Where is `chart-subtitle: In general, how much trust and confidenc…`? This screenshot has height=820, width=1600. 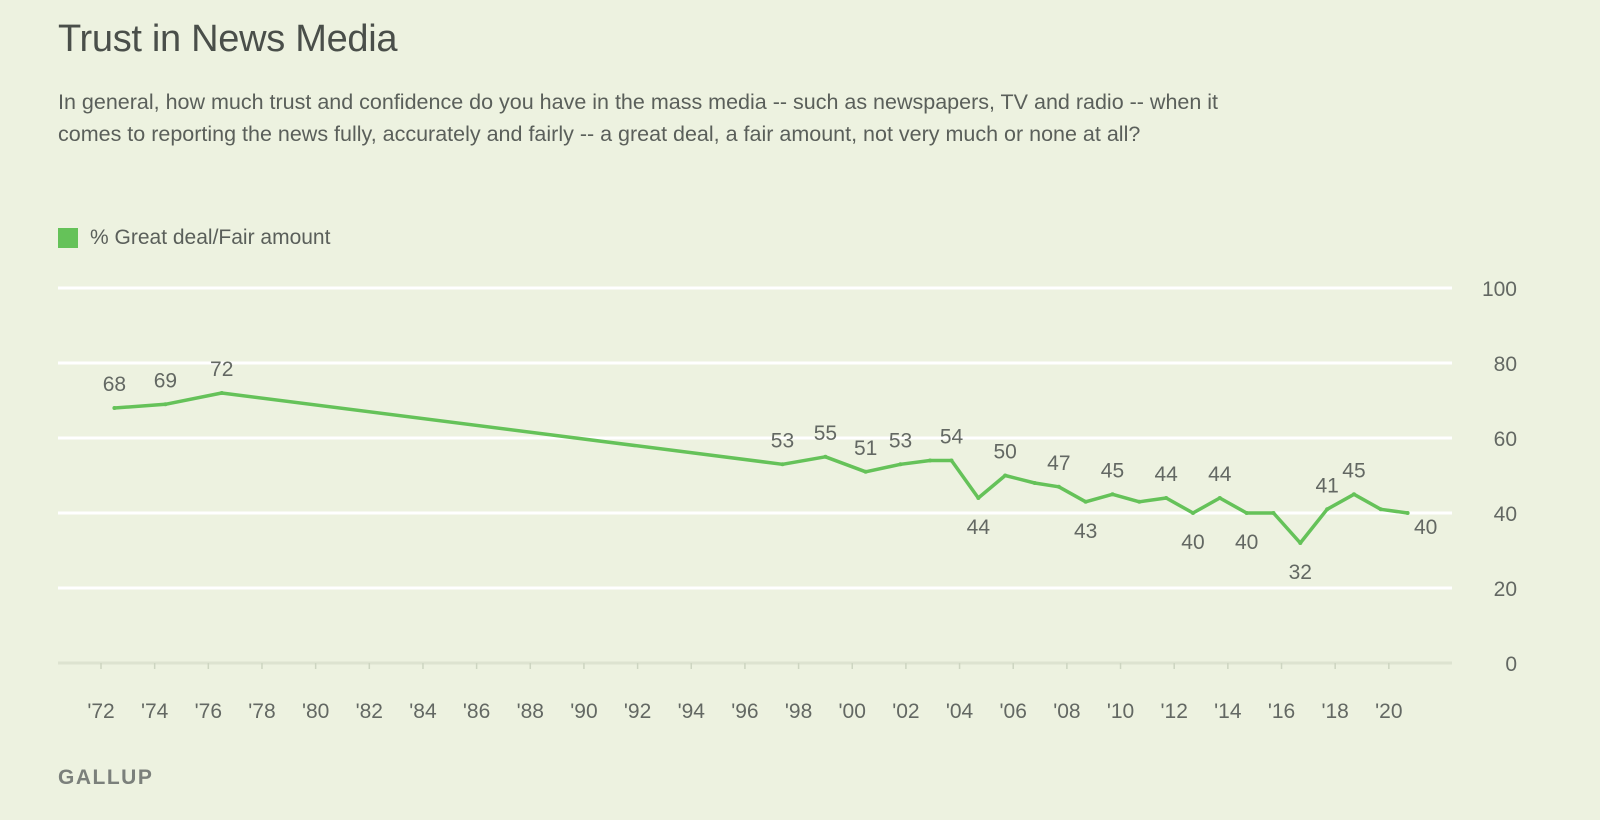
chart-subtitle: In general, how much trust and confidenc… is located at coordinates (638, 118).